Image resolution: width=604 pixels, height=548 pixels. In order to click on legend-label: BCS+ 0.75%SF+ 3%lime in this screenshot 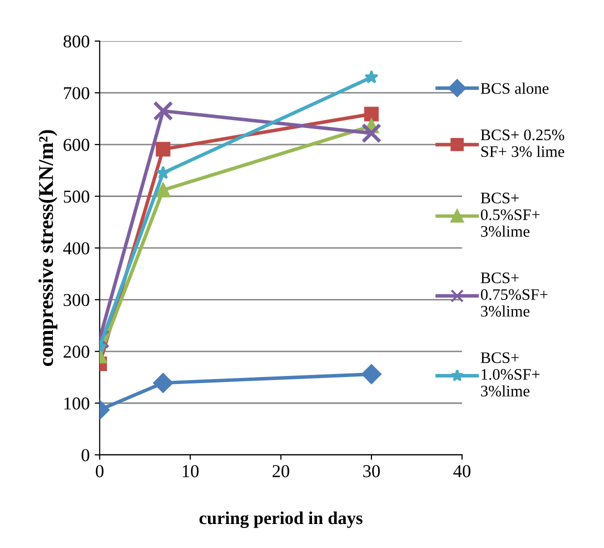, I will do `click(514, 294)`.